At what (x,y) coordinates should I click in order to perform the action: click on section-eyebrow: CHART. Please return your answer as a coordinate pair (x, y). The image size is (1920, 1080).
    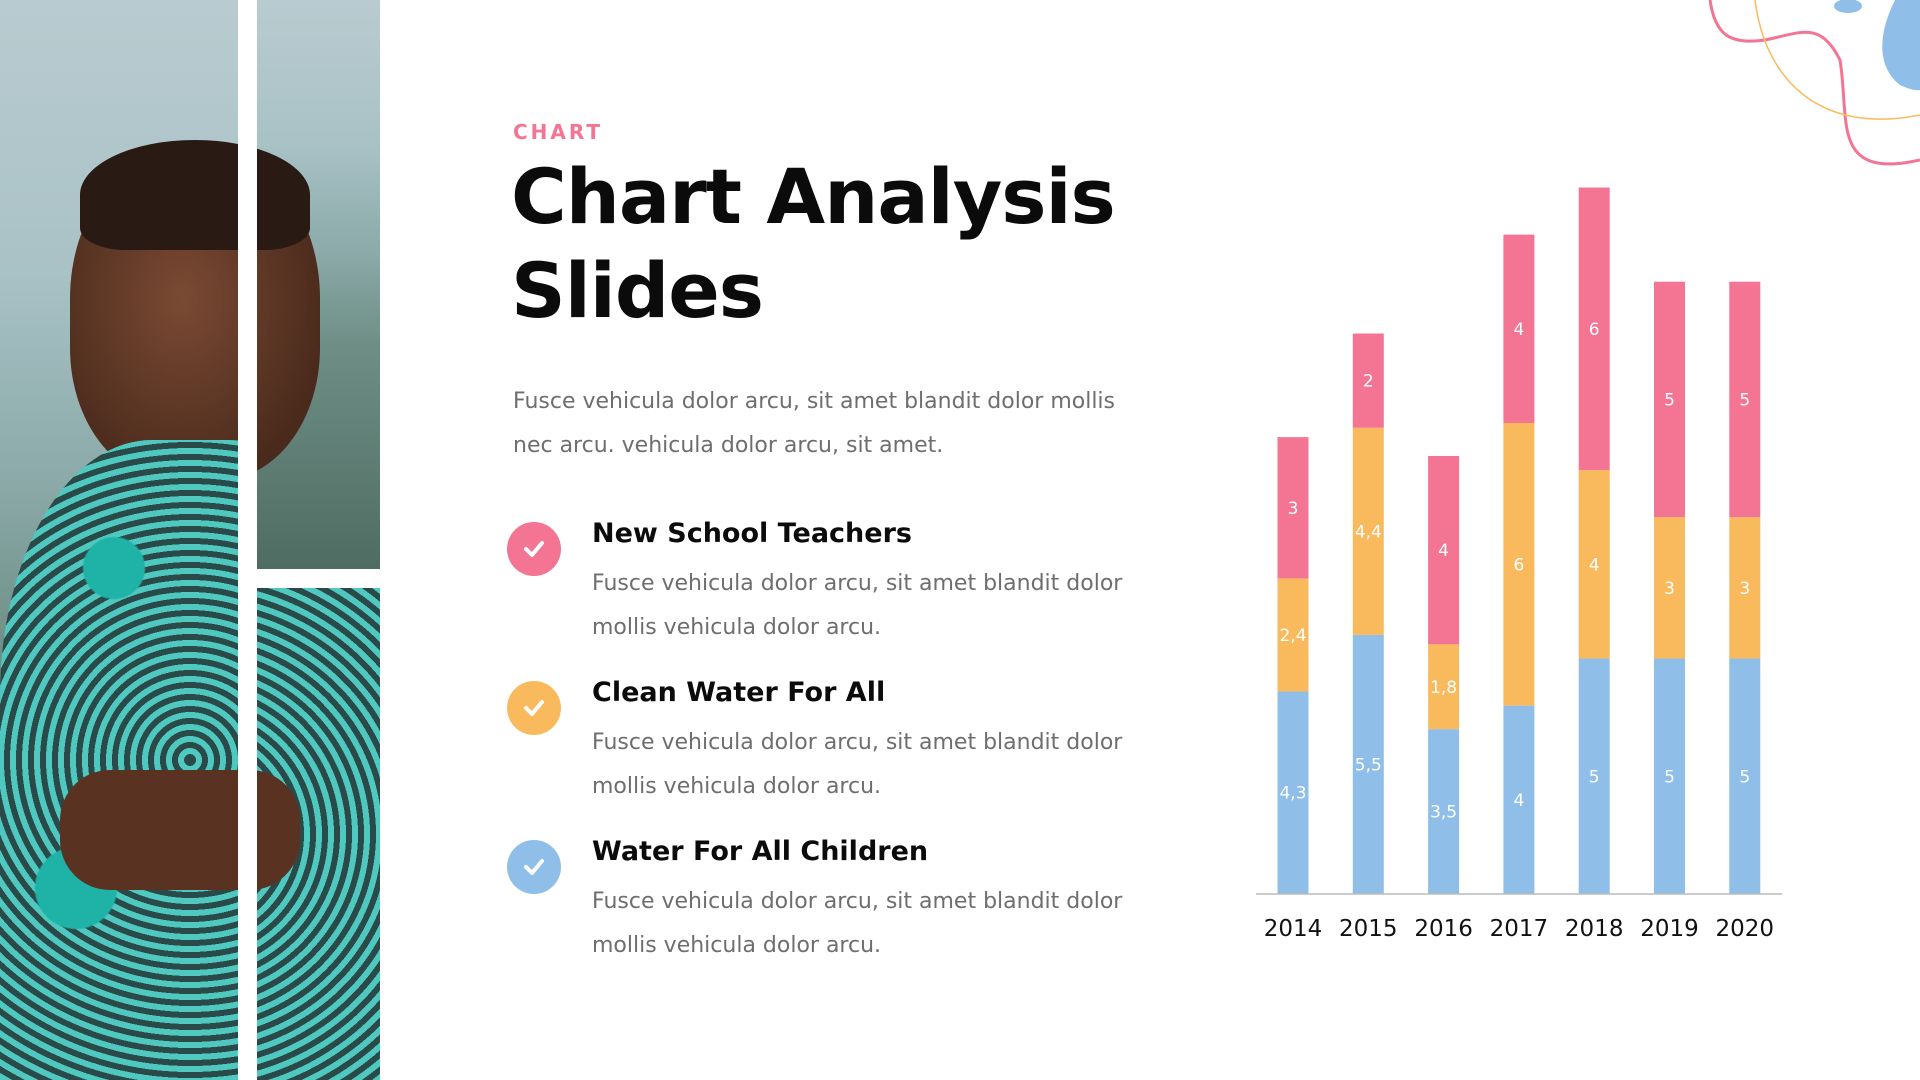
    Looking at the image, I should click on (558, 132).